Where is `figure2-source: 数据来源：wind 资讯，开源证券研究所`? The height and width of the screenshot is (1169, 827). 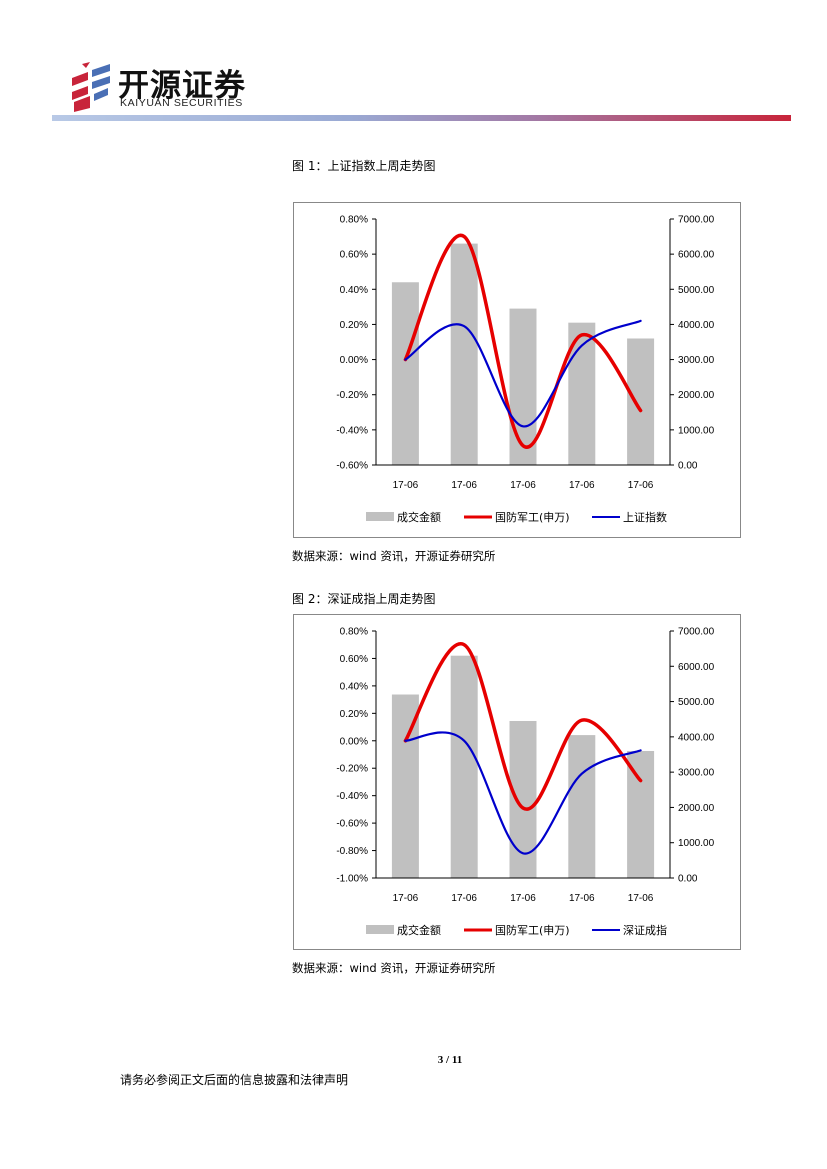
figure2-source: 数据来源：wind 资讯，开源证券研究所 is located at coordinates (394, 968).